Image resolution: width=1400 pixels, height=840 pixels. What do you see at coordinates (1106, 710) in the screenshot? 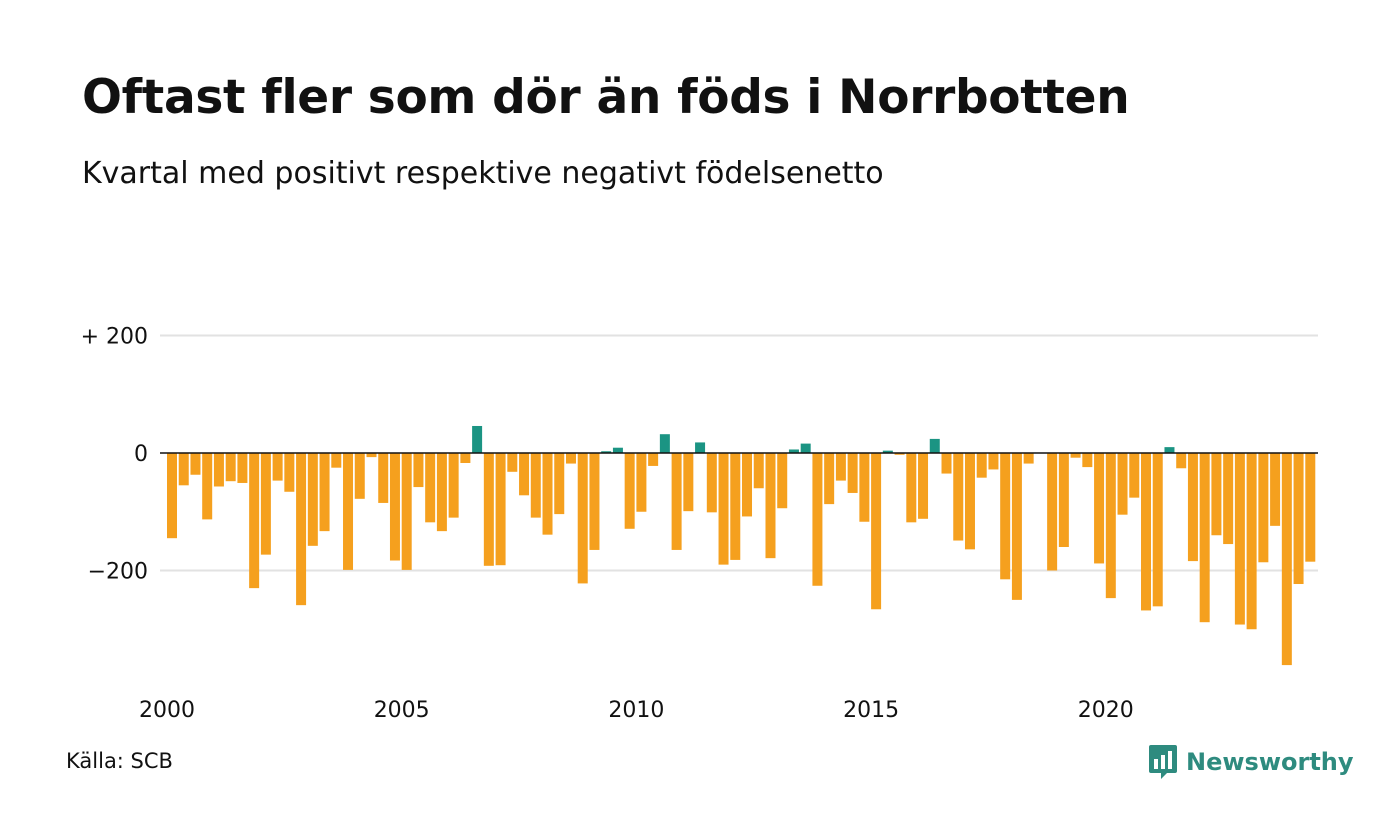
I see `x-tick-label: 2020` at bounding box center [1106, 710].